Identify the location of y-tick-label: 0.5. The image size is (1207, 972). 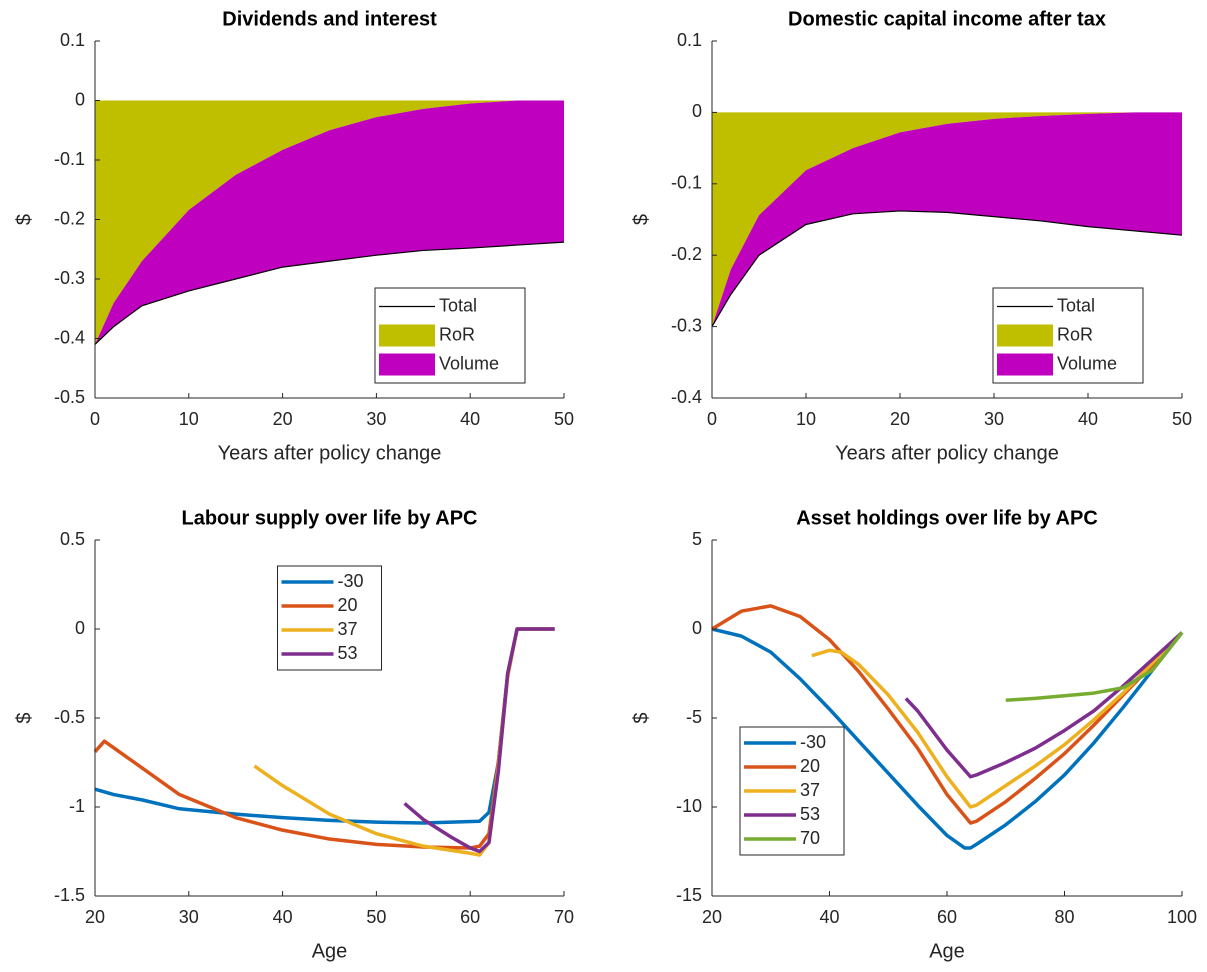
(72, 539).